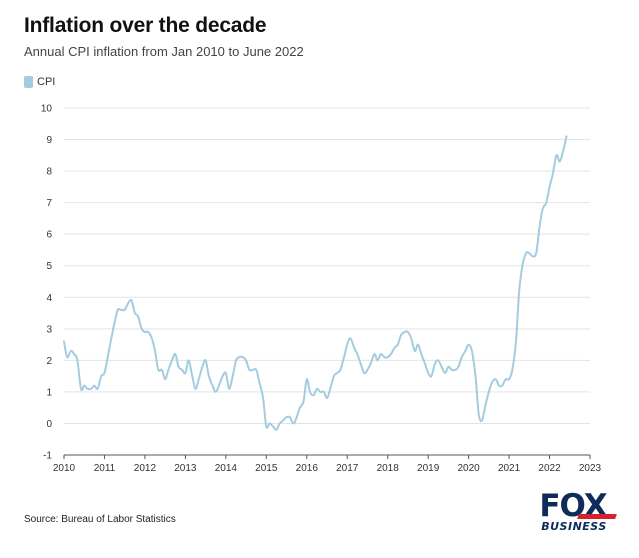  What do you see at coordinates (49, 298) in the screenshot?
I see `y-tick-label: 4` at bounding box center [49, 298].